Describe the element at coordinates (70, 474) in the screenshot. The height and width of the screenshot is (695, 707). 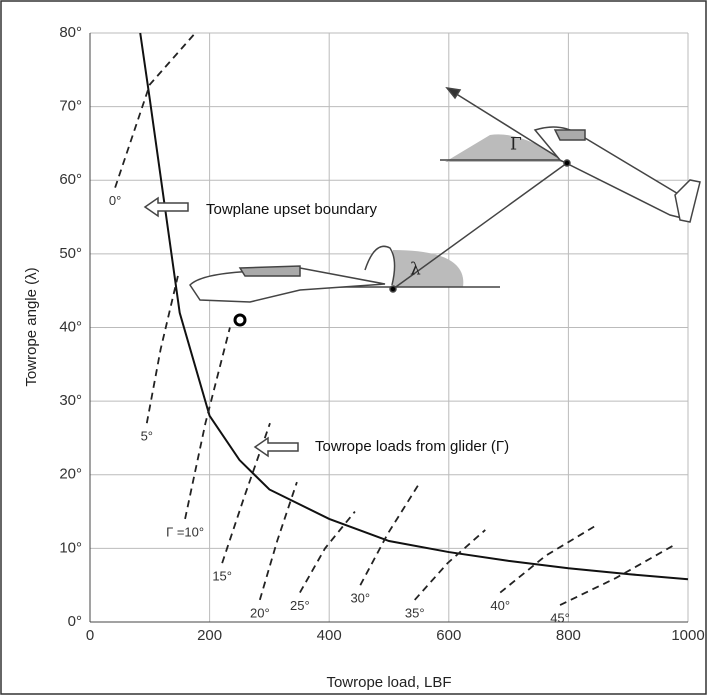
I see `y-tick-label: 20°` at that location.